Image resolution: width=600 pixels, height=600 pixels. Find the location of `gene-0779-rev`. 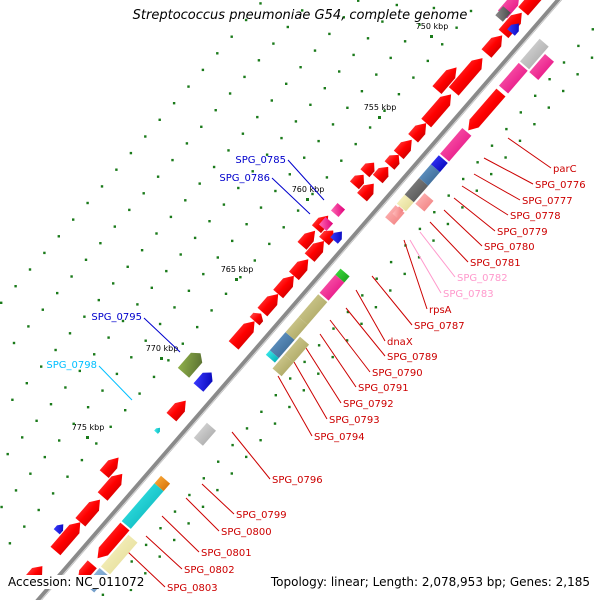

gene-0779-rev is located at coordinates (439, 164).